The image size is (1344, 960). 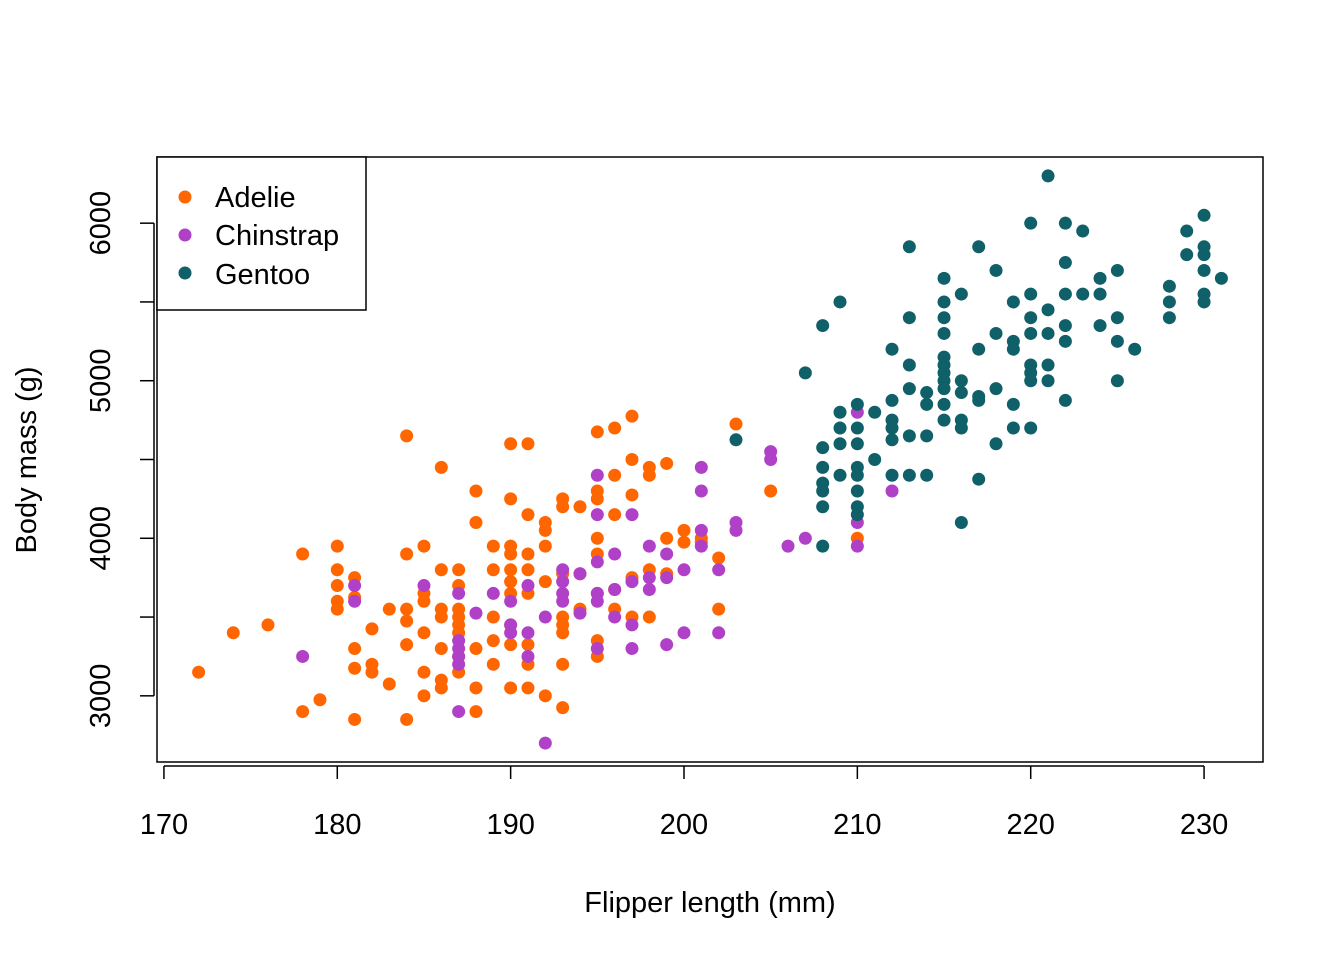 What do you see at coordinates (709, 903) in the screenshot?
I see `x-axis-title: Flipper length (mm)` at bounding box center [709, 903].